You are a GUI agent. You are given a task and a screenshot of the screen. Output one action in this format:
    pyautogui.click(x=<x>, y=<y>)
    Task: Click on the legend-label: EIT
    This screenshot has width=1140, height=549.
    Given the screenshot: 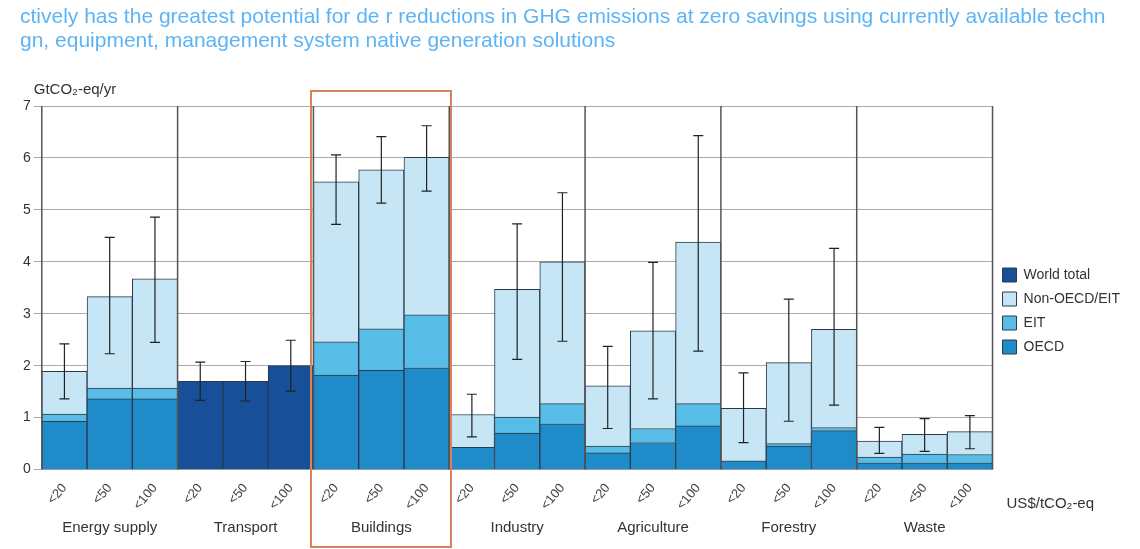 What is the action you would take?
    pyautogui.click(x=1034, y=321)
    